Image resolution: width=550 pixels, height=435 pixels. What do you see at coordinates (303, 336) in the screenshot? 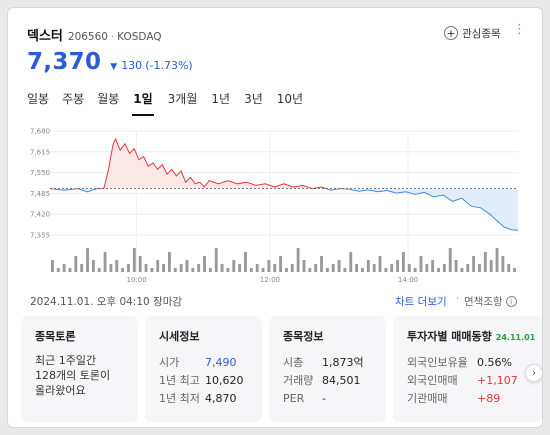
I see `panel-title: 종목정보` at bounding box center [303, 336].